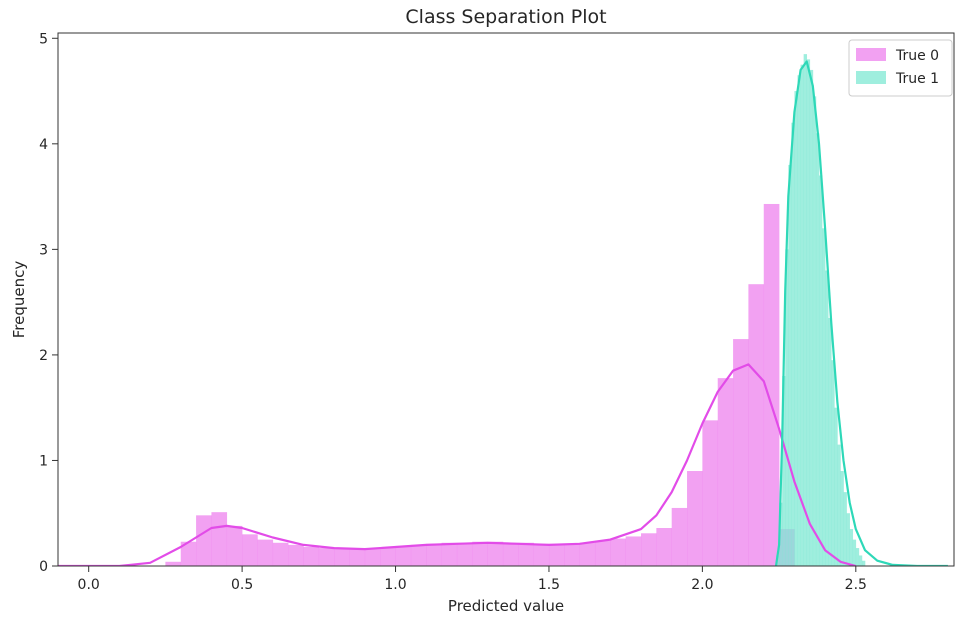 The height and width of the screenshot is (621, 956). I want to click on legend: True 0 True 1, so click(900, 68).